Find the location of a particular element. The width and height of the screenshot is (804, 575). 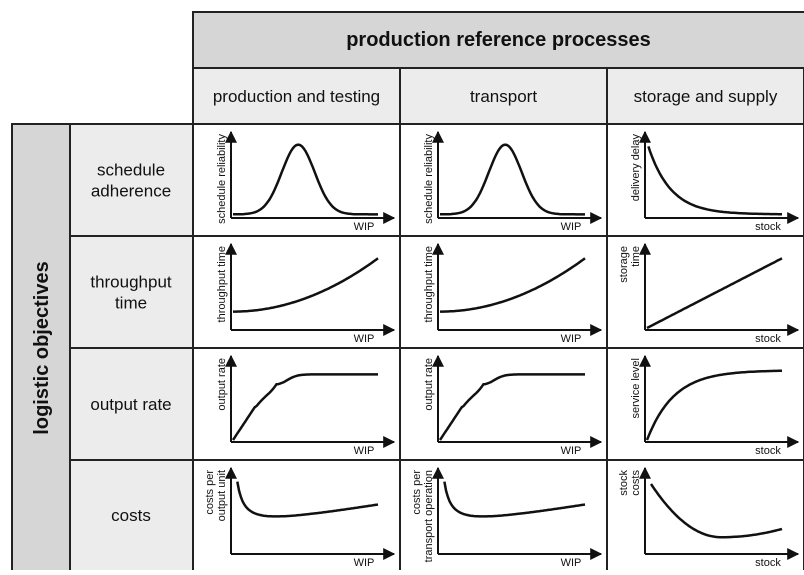

row-label: time is located at coordinates (131, 303).